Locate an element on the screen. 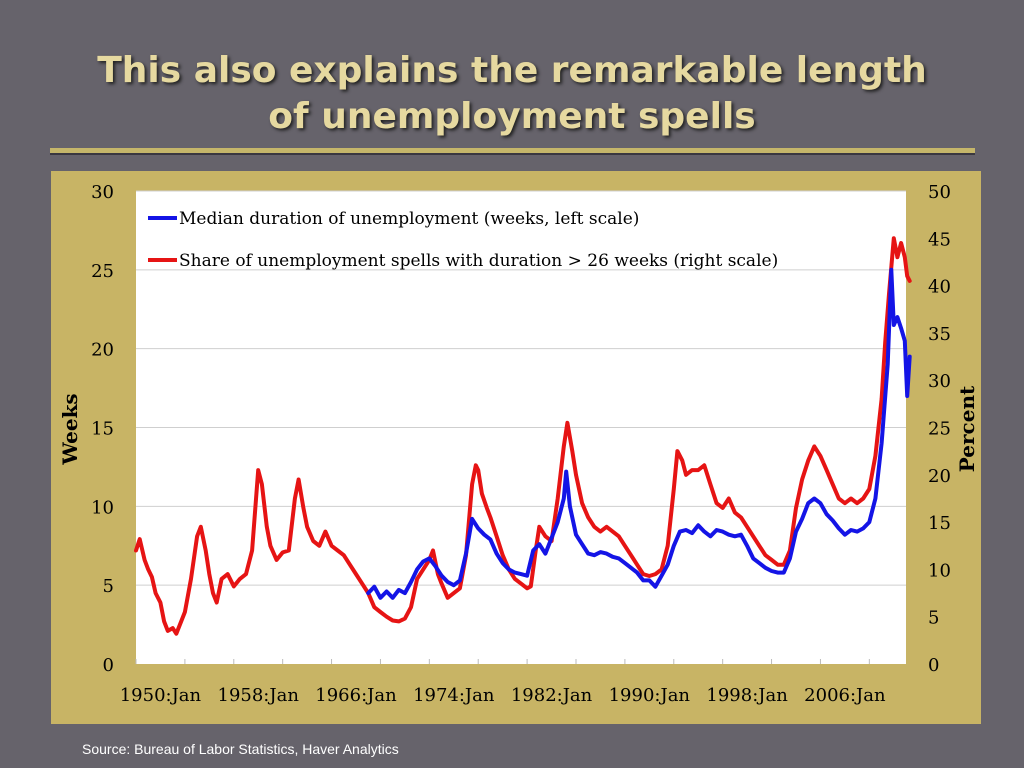 Image resolution: width=1024 pixels, height=768 pixels. x-tick-label-4: 1982:Jan is located at coordinates (552, 695).